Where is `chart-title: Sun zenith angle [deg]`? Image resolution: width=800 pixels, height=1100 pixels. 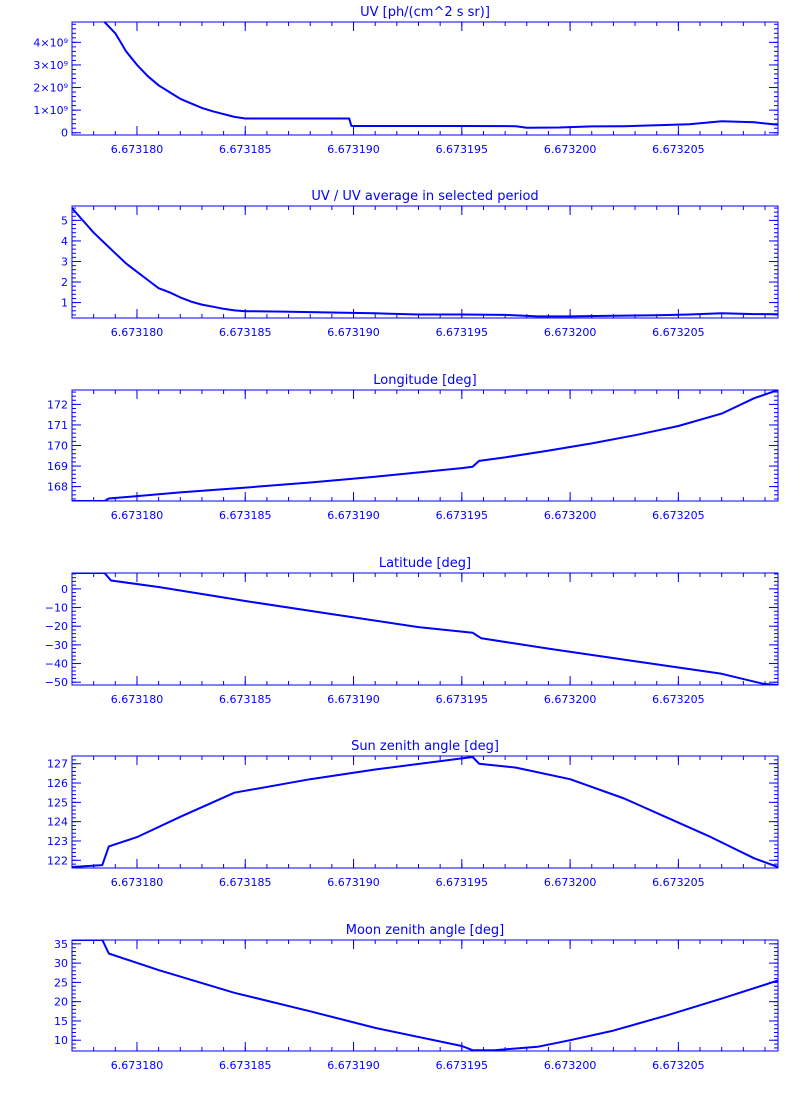
chart-title: Sun zenith angle [deg] is located at coordinates (425, 746).